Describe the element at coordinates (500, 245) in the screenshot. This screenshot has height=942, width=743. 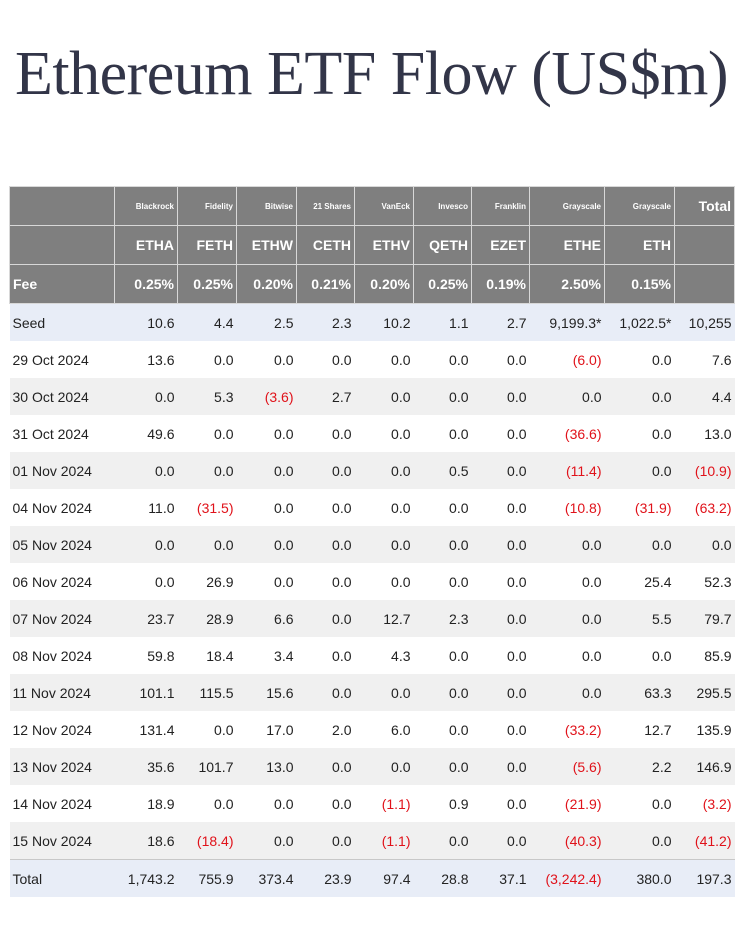
I see `header-ticker-cell: EZET` at that location.